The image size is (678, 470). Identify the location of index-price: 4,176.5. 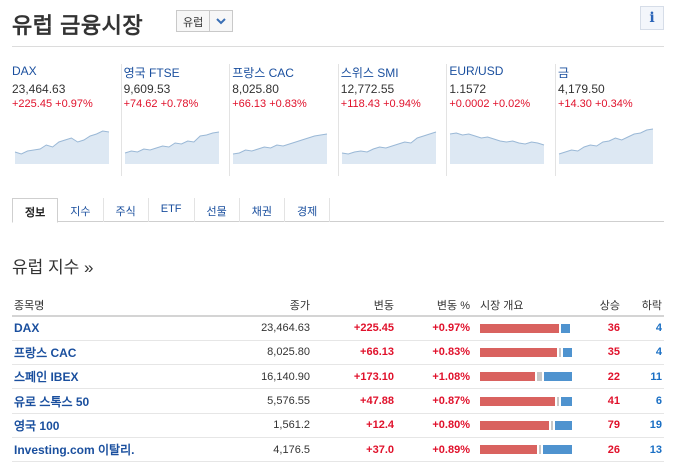
(237, 450).